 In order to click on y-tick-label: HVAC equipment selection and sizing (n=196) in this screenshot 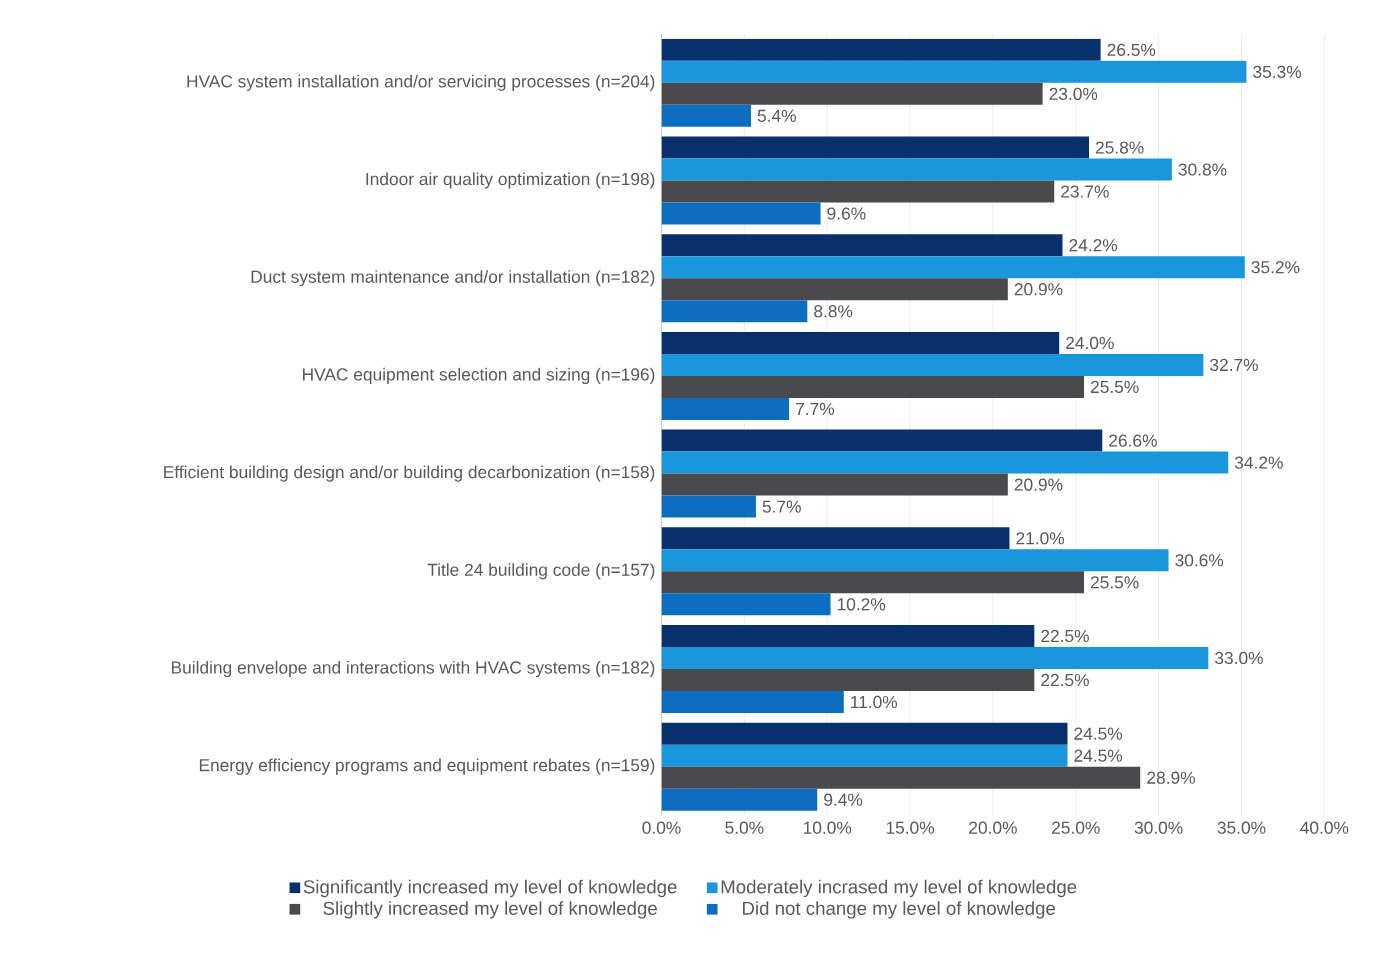, I will do `click(479, 375)`.